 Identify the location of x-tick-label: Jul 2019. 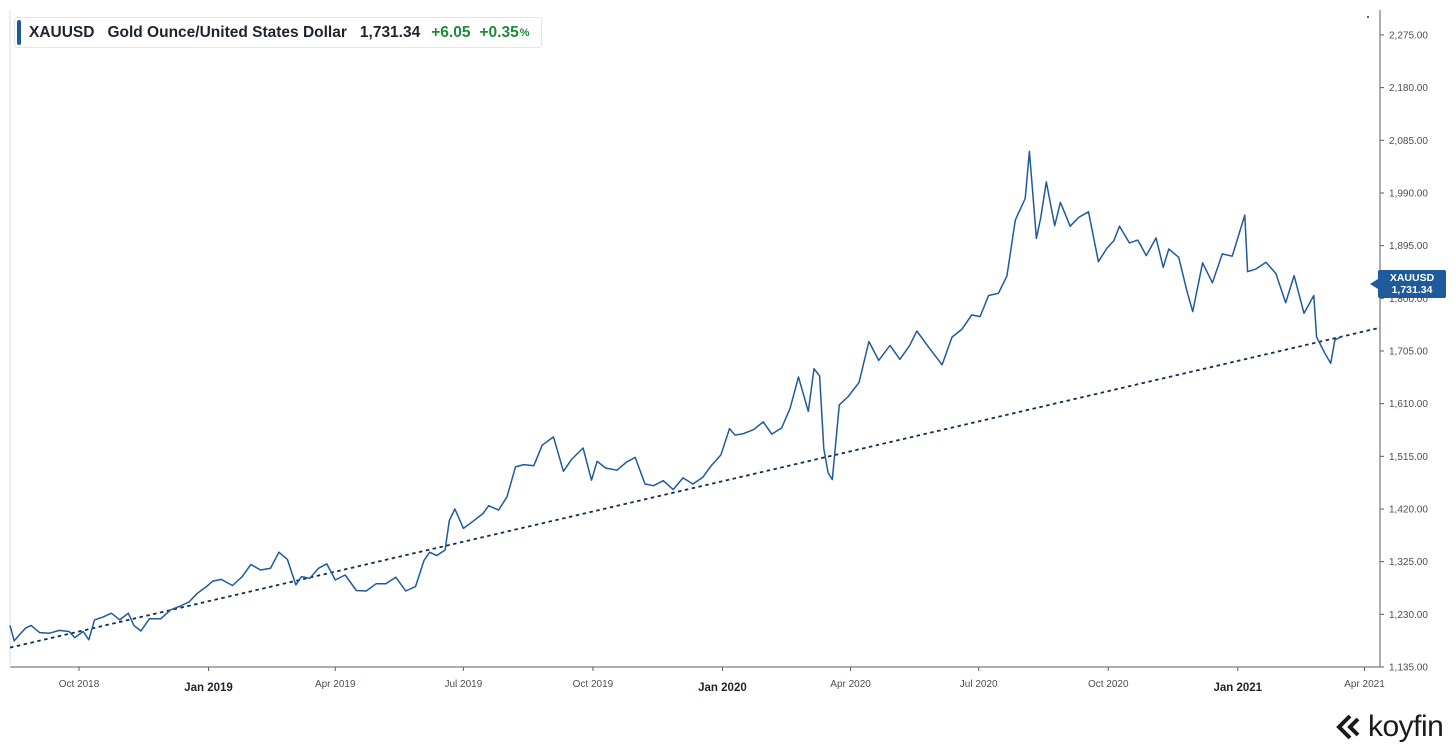
(463, 684).